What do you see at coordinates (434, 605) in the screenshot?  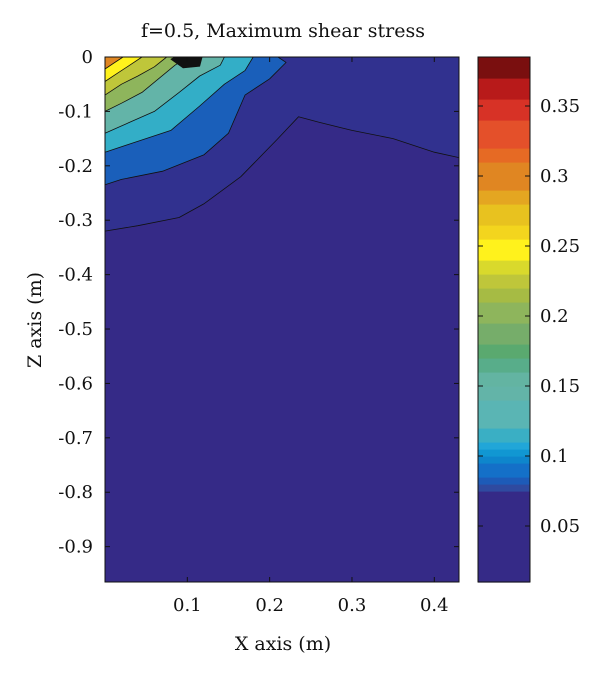 I see `x-tick-label: 0.4` at bounding box center [434, 605].